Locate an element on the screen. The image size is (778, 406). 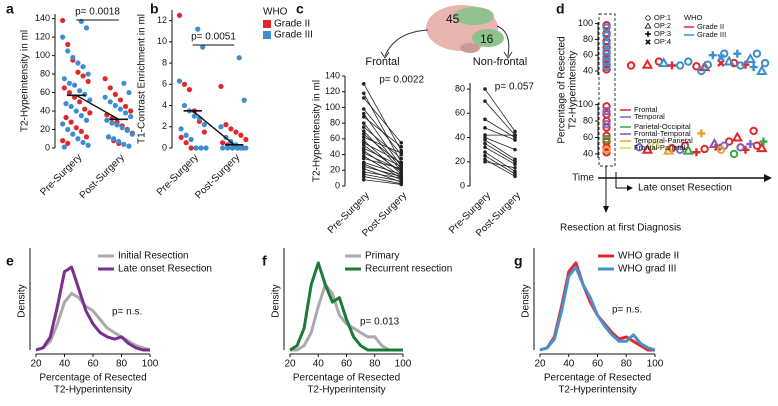
panel-letter: c is located at coordinates (300, 9).